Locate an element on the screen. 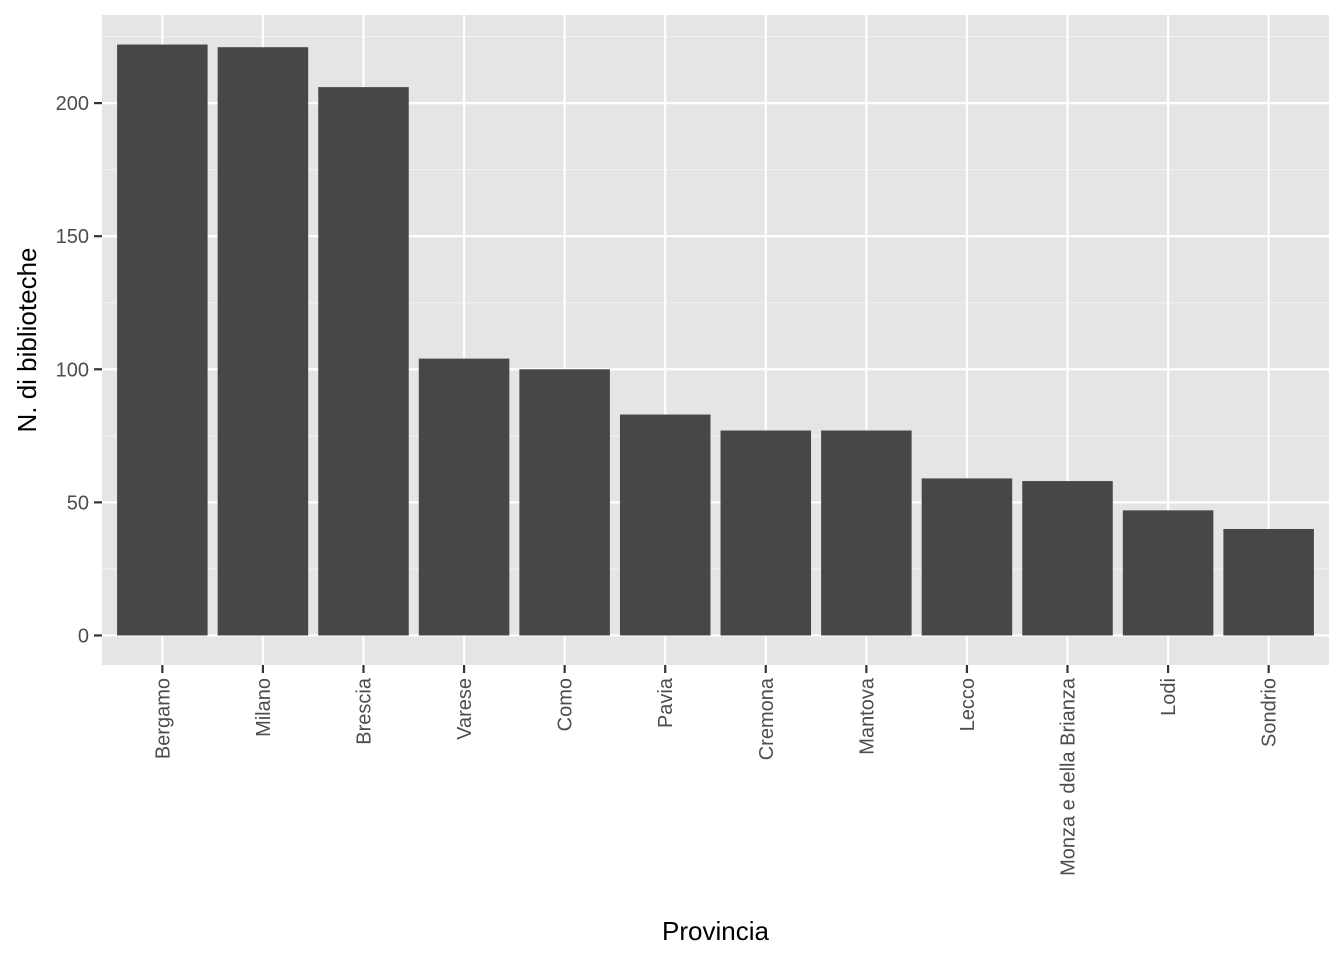  bar-varese is located at coordinates (464, 497).